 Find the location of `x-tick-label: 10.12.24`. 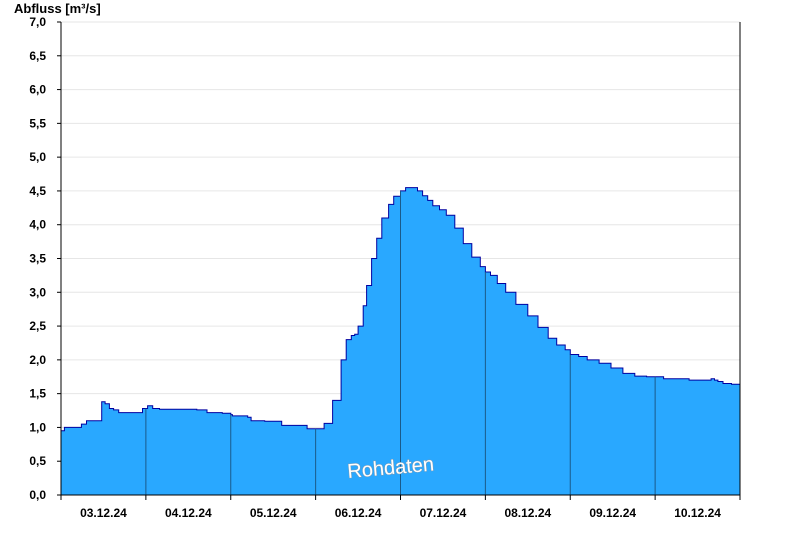

x-tick-label: 10.12.24 is located at coordinates (697, 513).